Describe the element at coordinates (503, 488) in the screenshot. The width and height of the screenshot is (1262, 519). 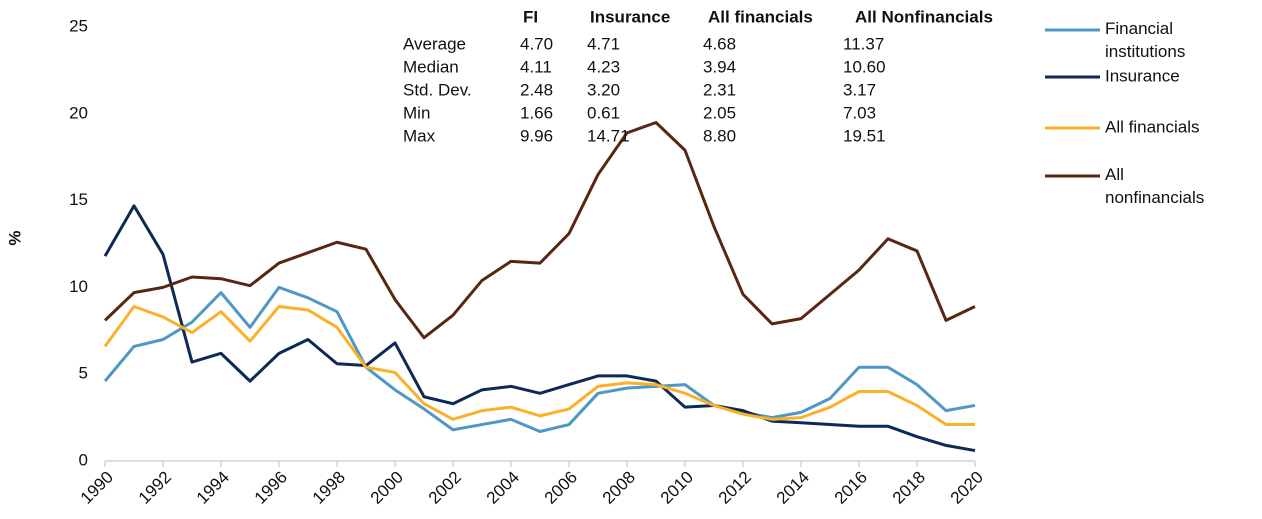
I see `x-tick-label: 2004` at that location.